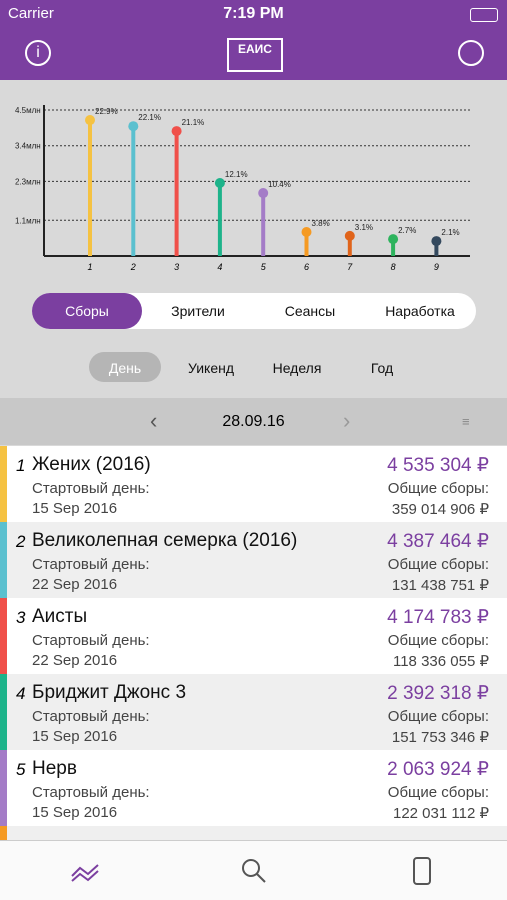 The width and height of the screenshot is (507, 900). Describe the element at coordinates (471, 53) in the screenshot. I see `profile-button` at that location.